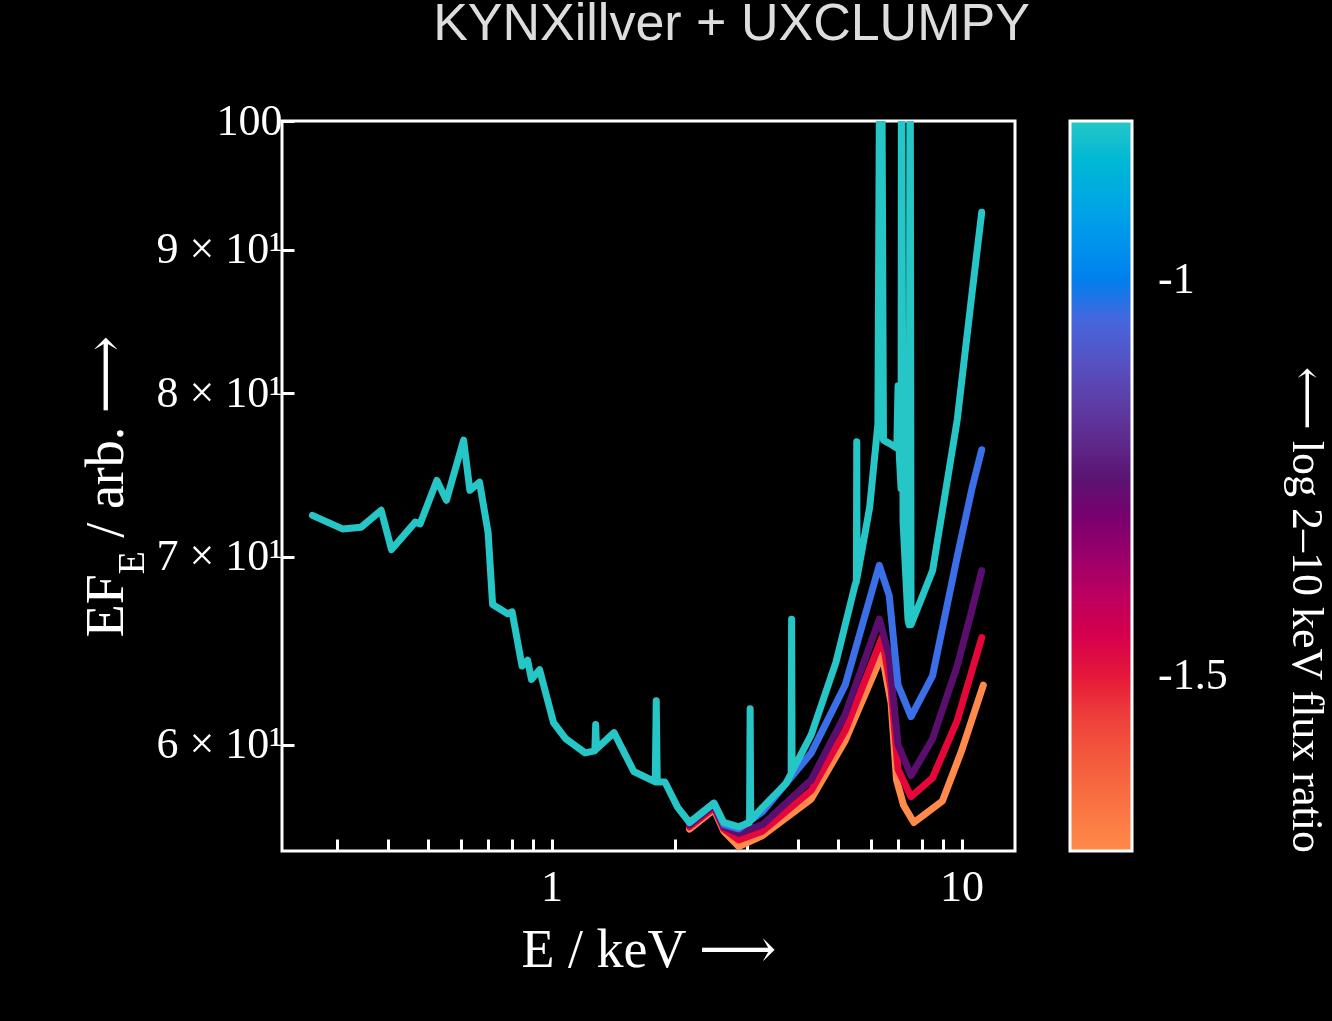 The image size is (1332, 1021). What do you see at coordinates (249, 120) in the screenshot?
I see `y-tick-label: 100` at bounding box center [249, 120].